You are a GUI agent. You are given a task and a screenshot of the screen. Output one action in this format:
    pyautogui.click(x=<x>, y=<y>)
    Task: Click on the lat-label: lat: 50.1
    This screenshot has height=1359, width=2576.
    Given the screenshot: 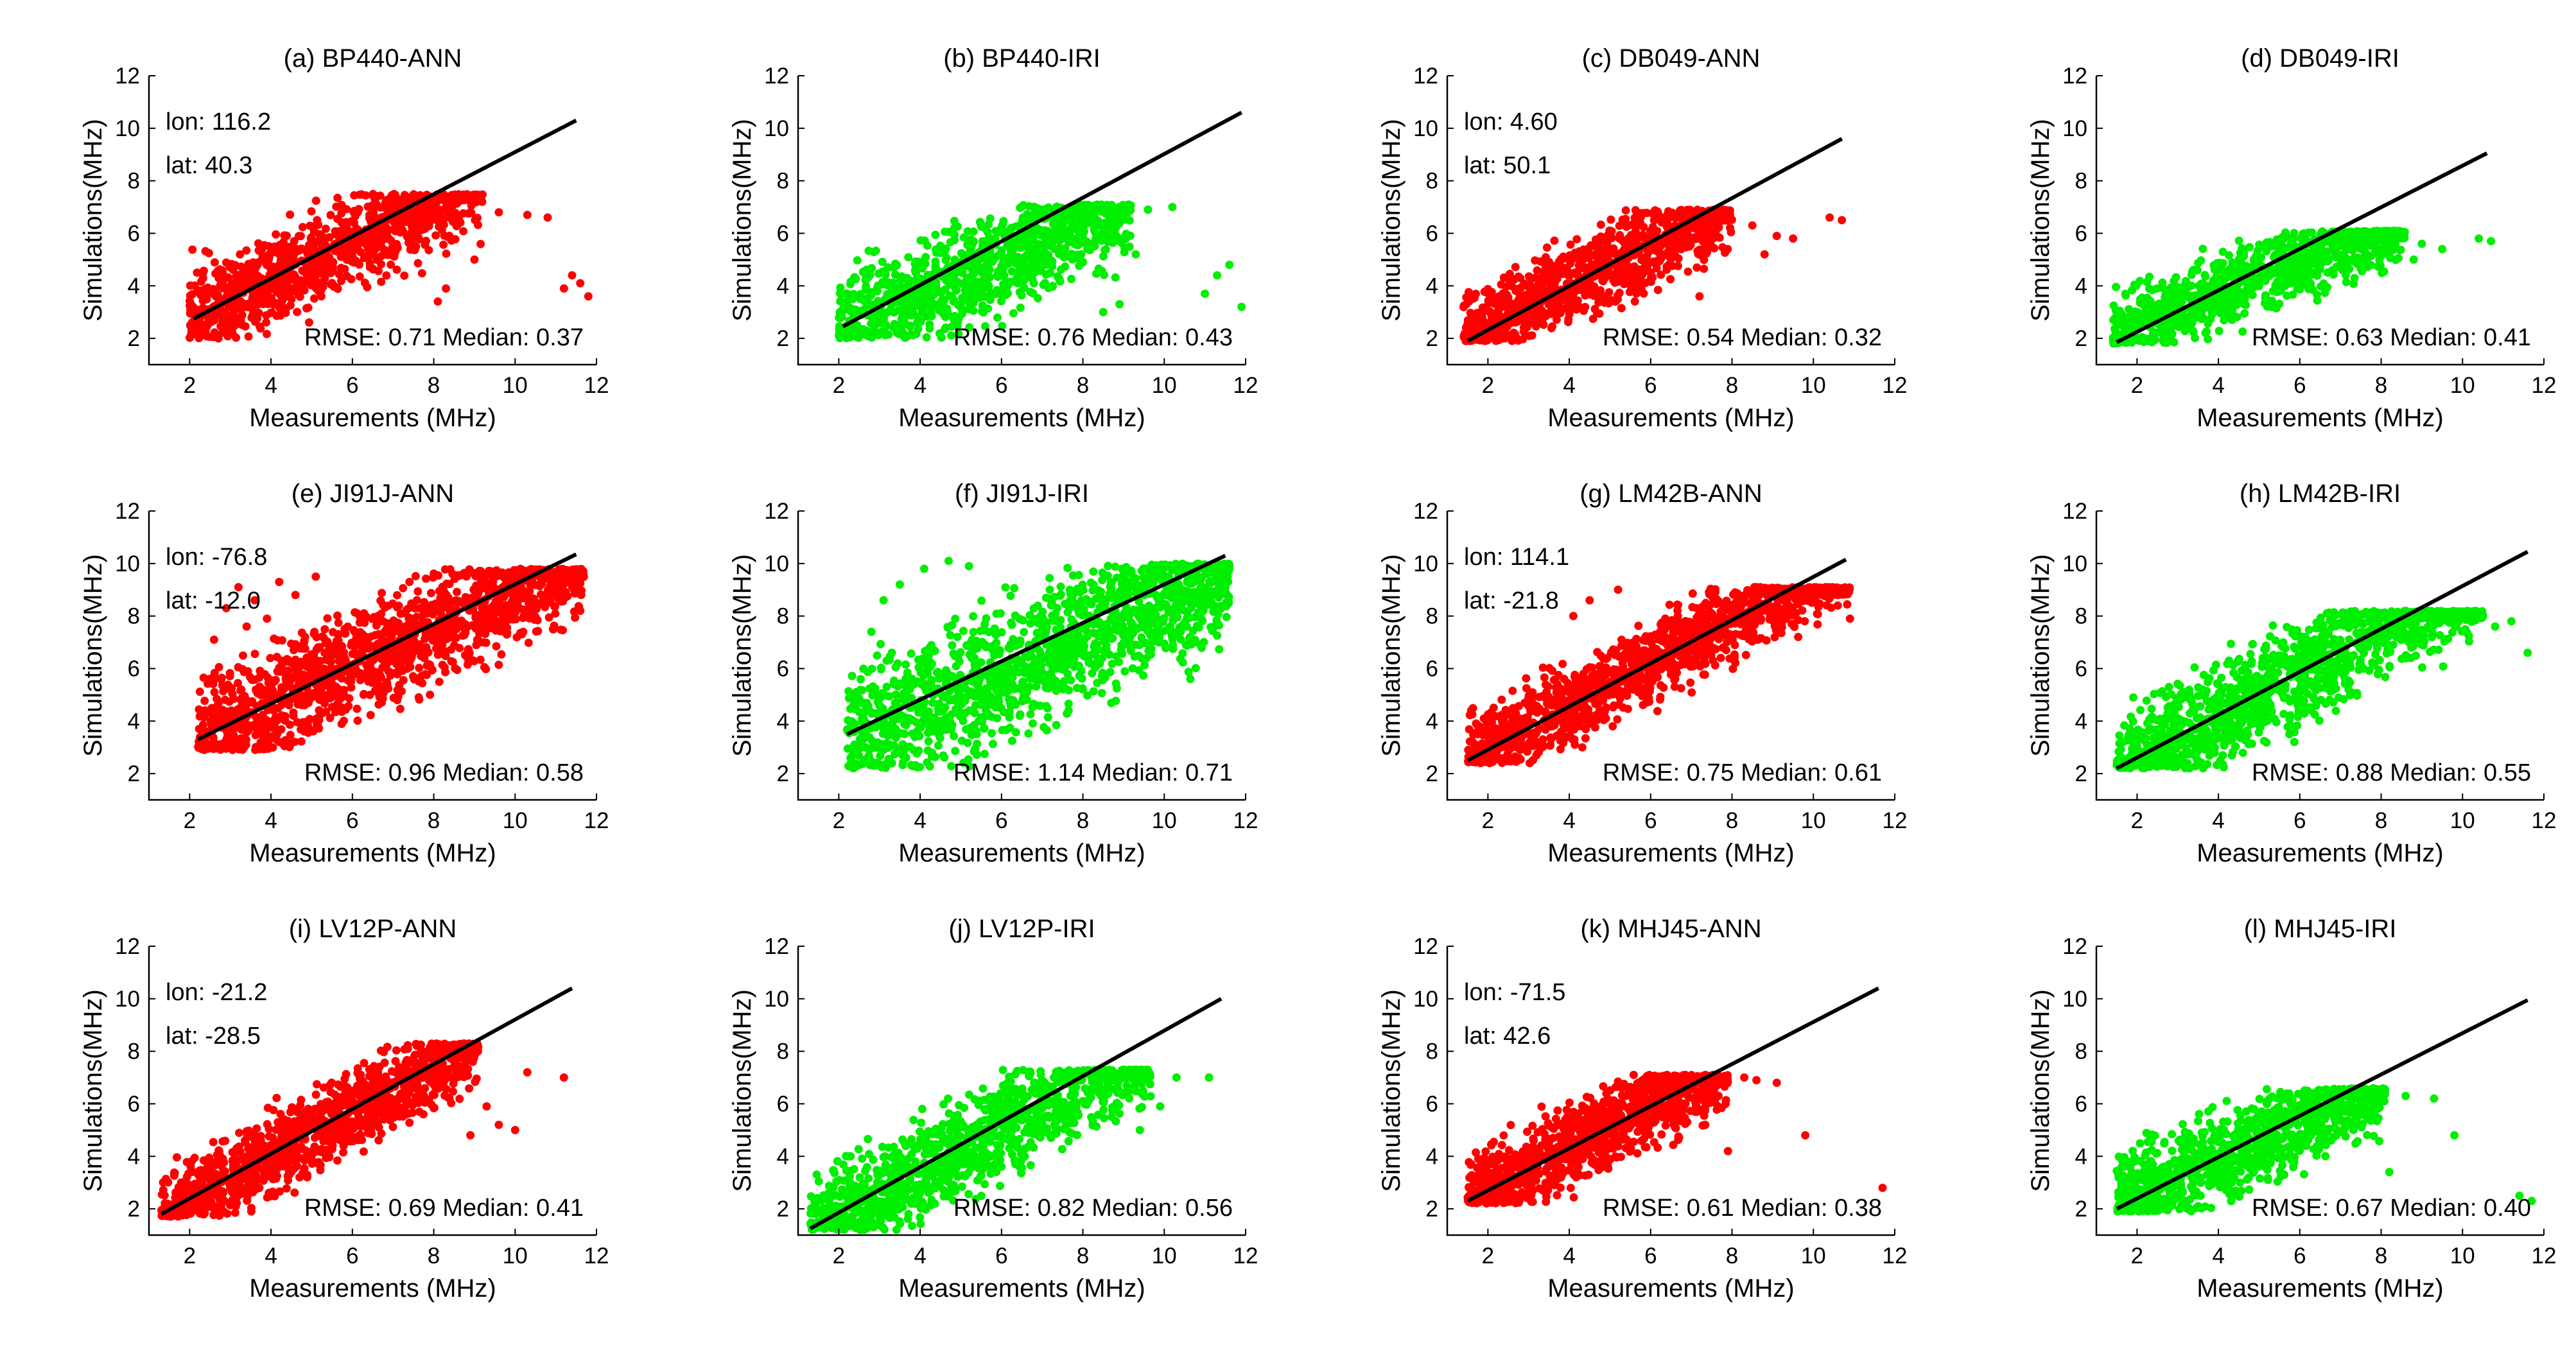 What is the action you would take?
    pyautogui.click(x=1507, y=166)
    